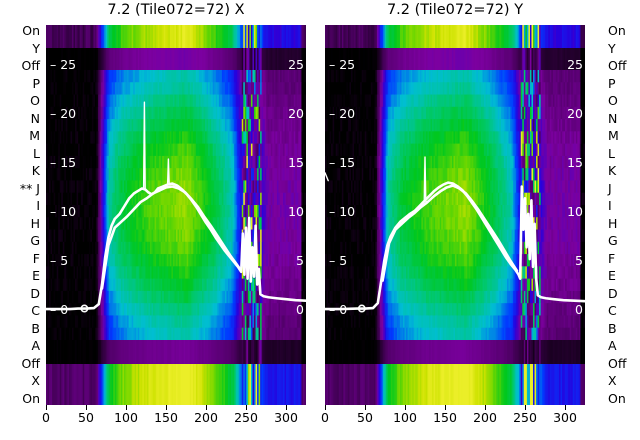  What do you see at coordinates (176, 10) in the screenshot?
I see `panel-title-x: 7.2 (Tile072=72) X` at bounding box center [176, 10].